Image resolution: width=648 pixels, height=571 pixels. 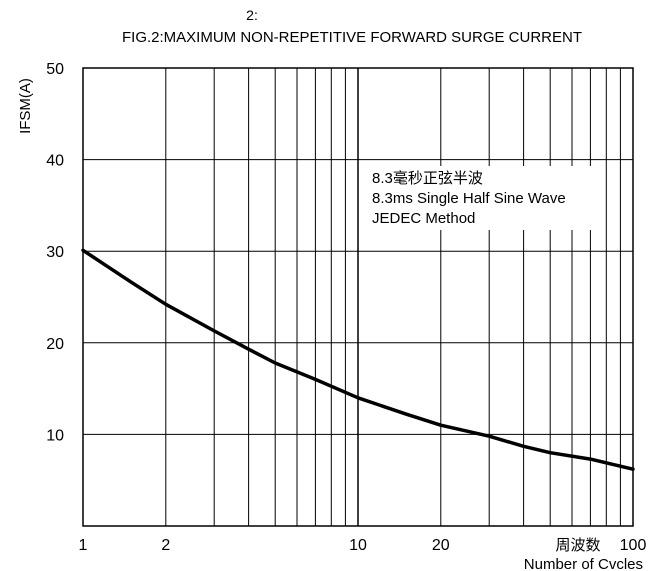 What do you see at coordinates (25, 106) in the screenshot?
I see `y-axis-label: IFSM(A)` at bounding box center [25, 106].